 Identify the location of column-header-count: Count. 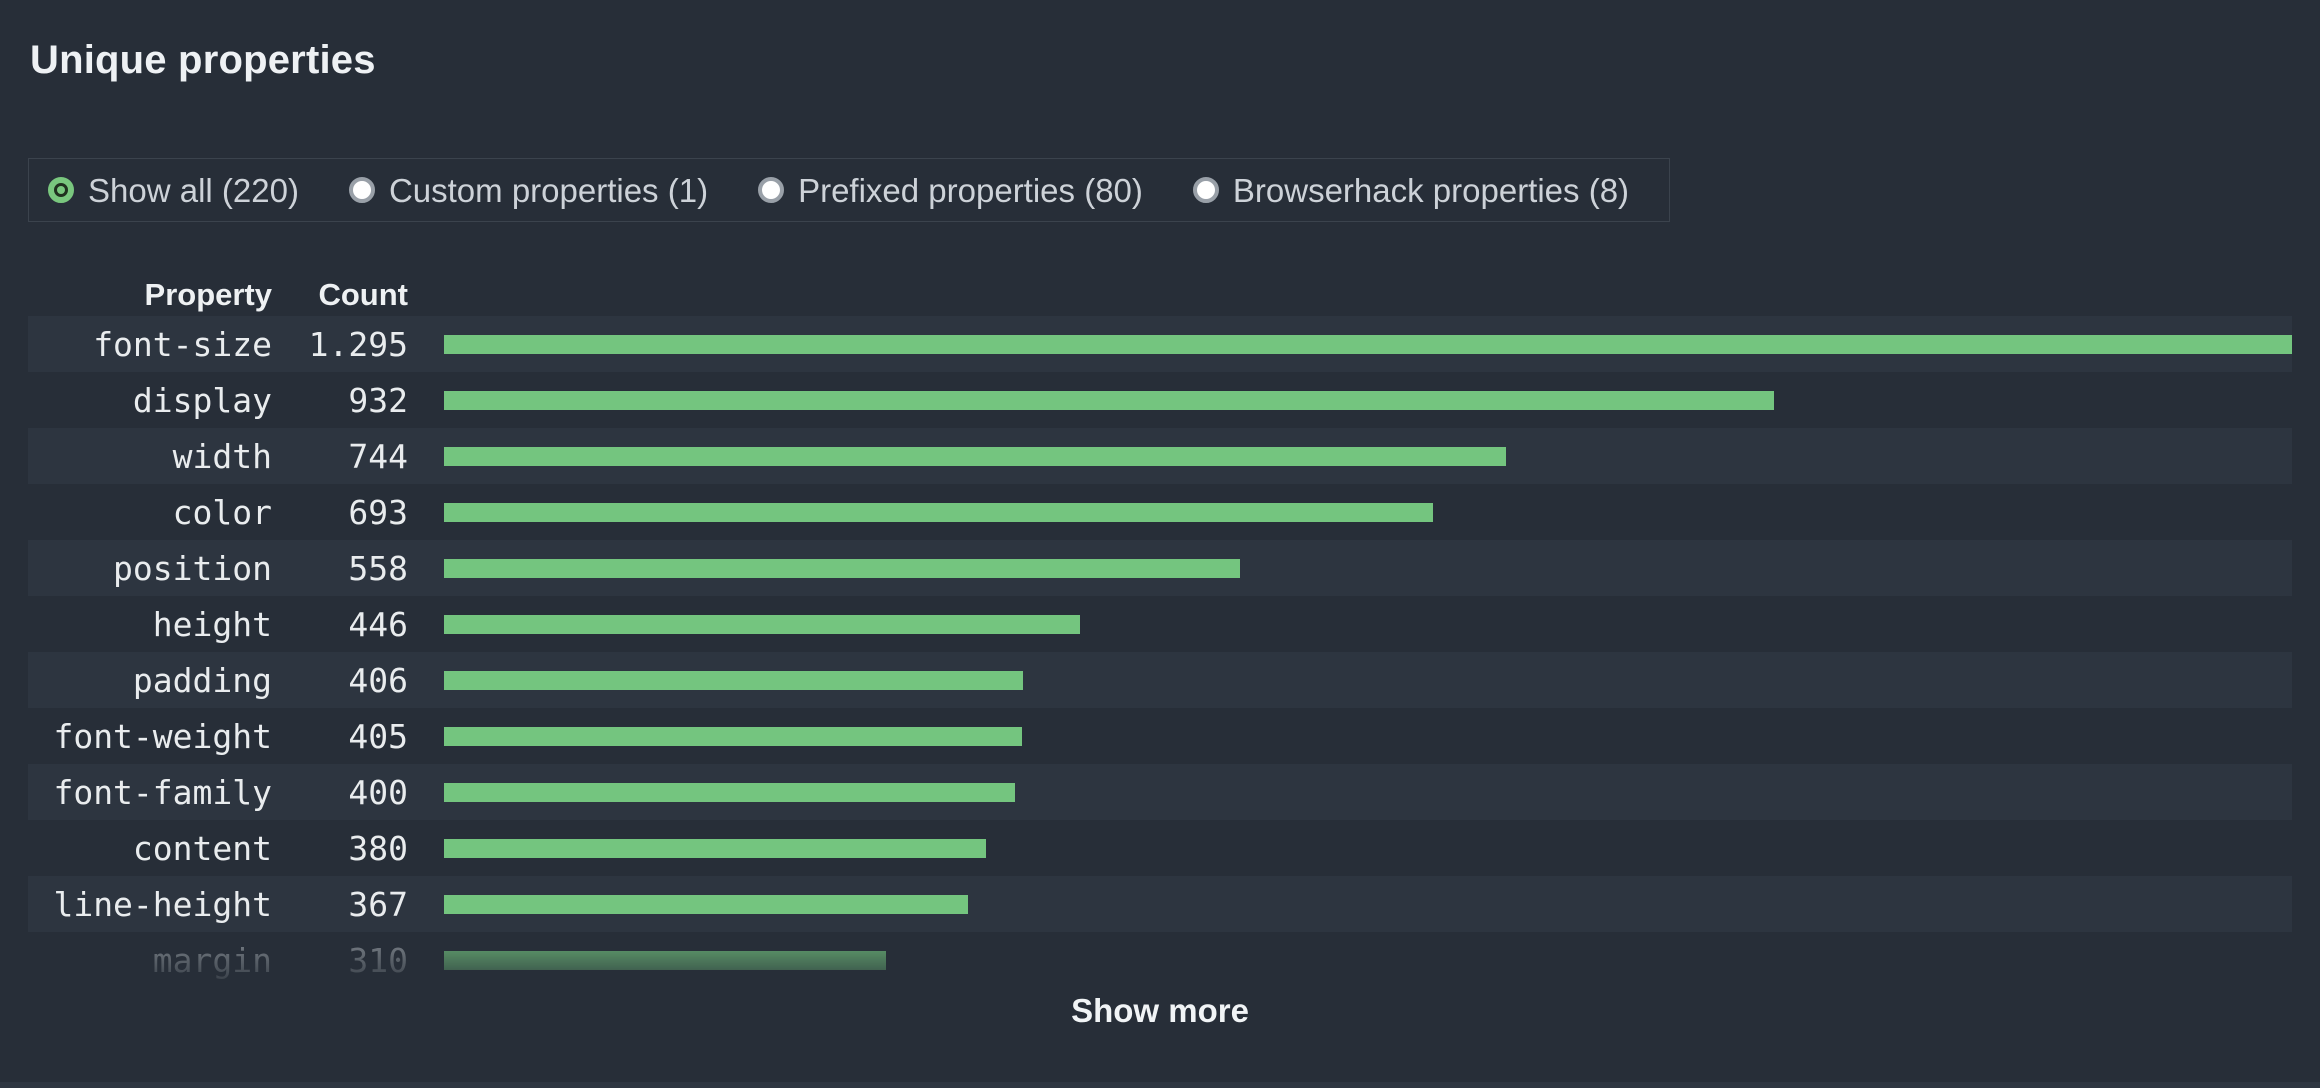
(363, 294).